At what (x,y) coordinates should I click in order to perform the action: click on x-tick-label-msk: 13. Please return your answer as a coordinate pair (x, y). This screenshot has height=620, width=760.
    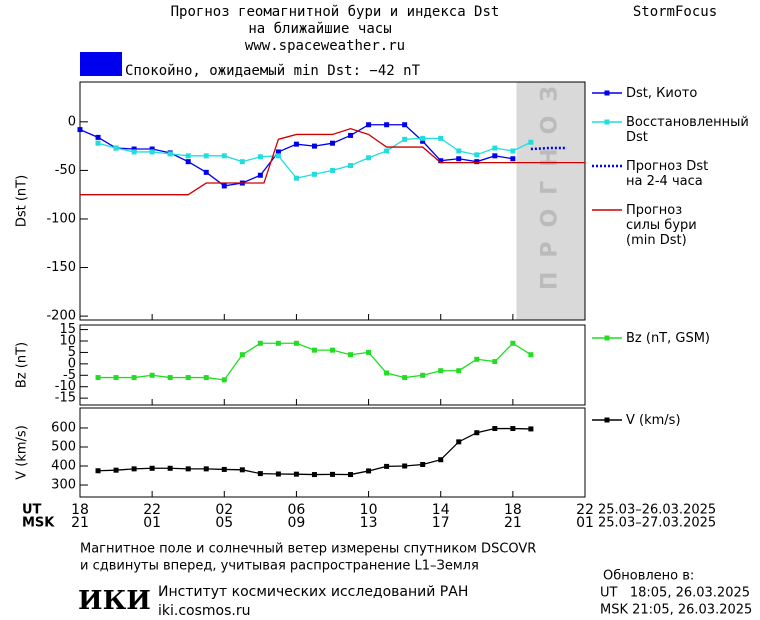
    Looking at the image, I should click on (369, 523).